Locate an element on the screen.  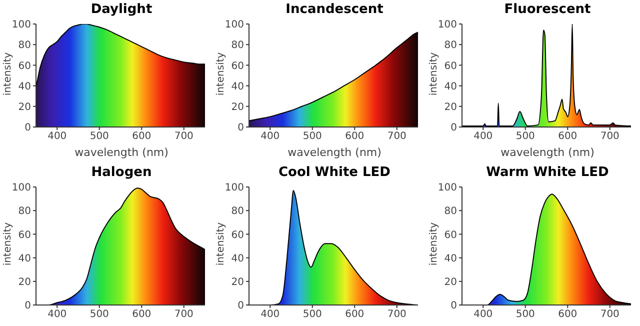
chart-title: Cool White LED is located at coordinates (335, 173).